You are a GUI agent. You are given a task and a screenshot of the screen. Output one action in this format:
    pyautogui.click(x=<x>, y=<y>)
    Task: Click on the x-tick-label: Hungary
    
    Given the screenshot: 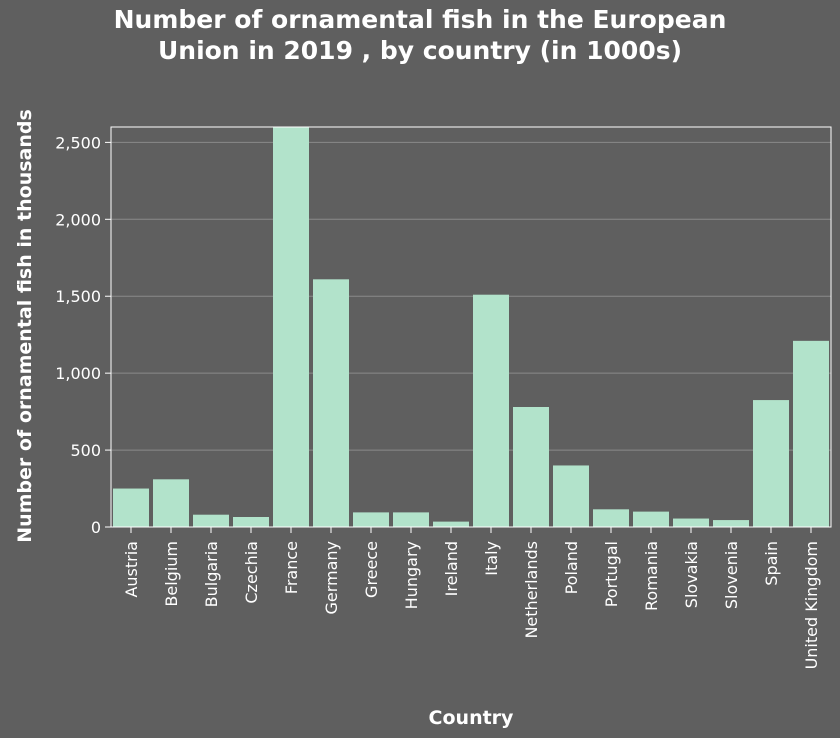 What is the action you would take?
    pyautogui.click(x=411, y=575)
    